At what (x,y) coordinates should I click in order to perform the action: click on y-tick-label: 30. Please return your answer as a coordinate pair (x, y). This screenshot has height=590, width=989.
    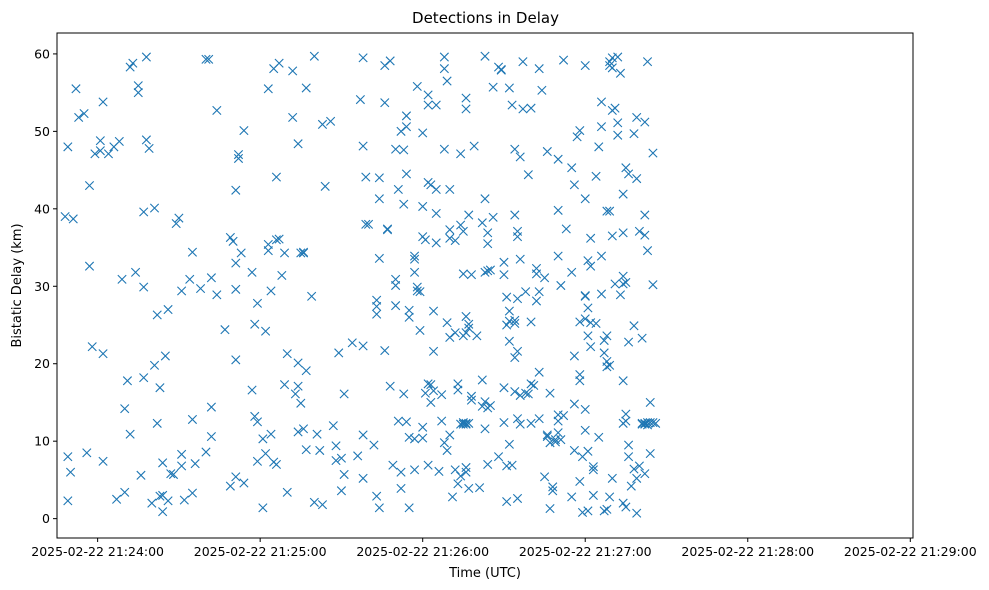
    Looking at the image, I should click on (42, 286).